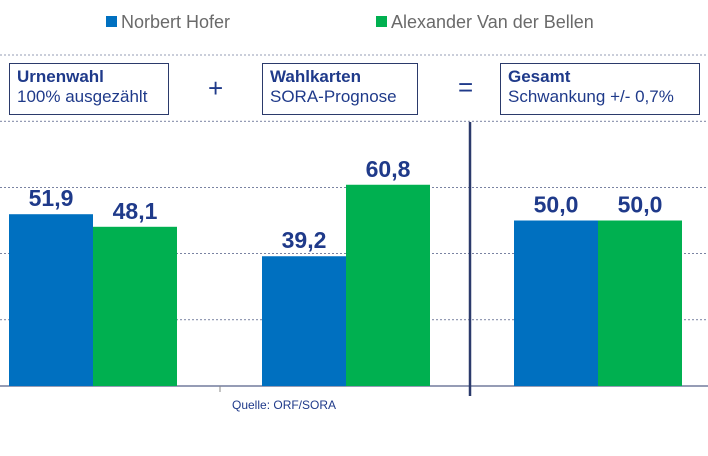  What do you see at coordinates (466, 87) in the screenshot?
I see `equals-operator: =` at bounding box center [466, 87].